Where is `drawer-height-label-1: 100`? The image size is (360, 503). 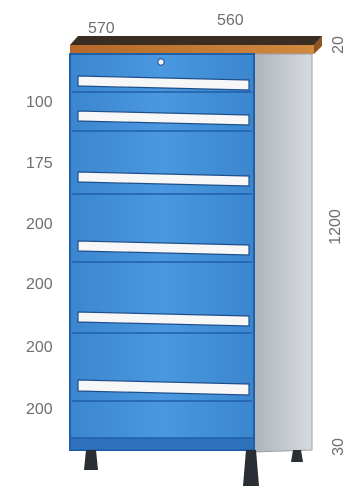 drawer-height-label-1: 100 is located at coordinates (39, 102).